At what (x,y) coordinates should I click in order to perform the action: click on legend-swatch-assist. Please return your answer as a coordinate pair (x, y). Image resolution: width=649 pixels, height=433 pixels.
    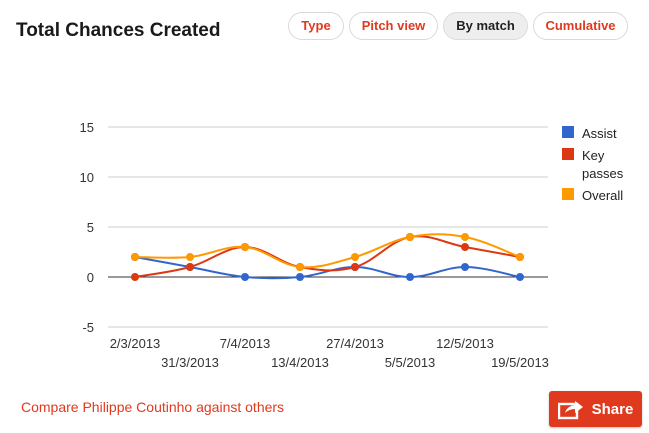
    Looking at the image, I should click on (568, 132).